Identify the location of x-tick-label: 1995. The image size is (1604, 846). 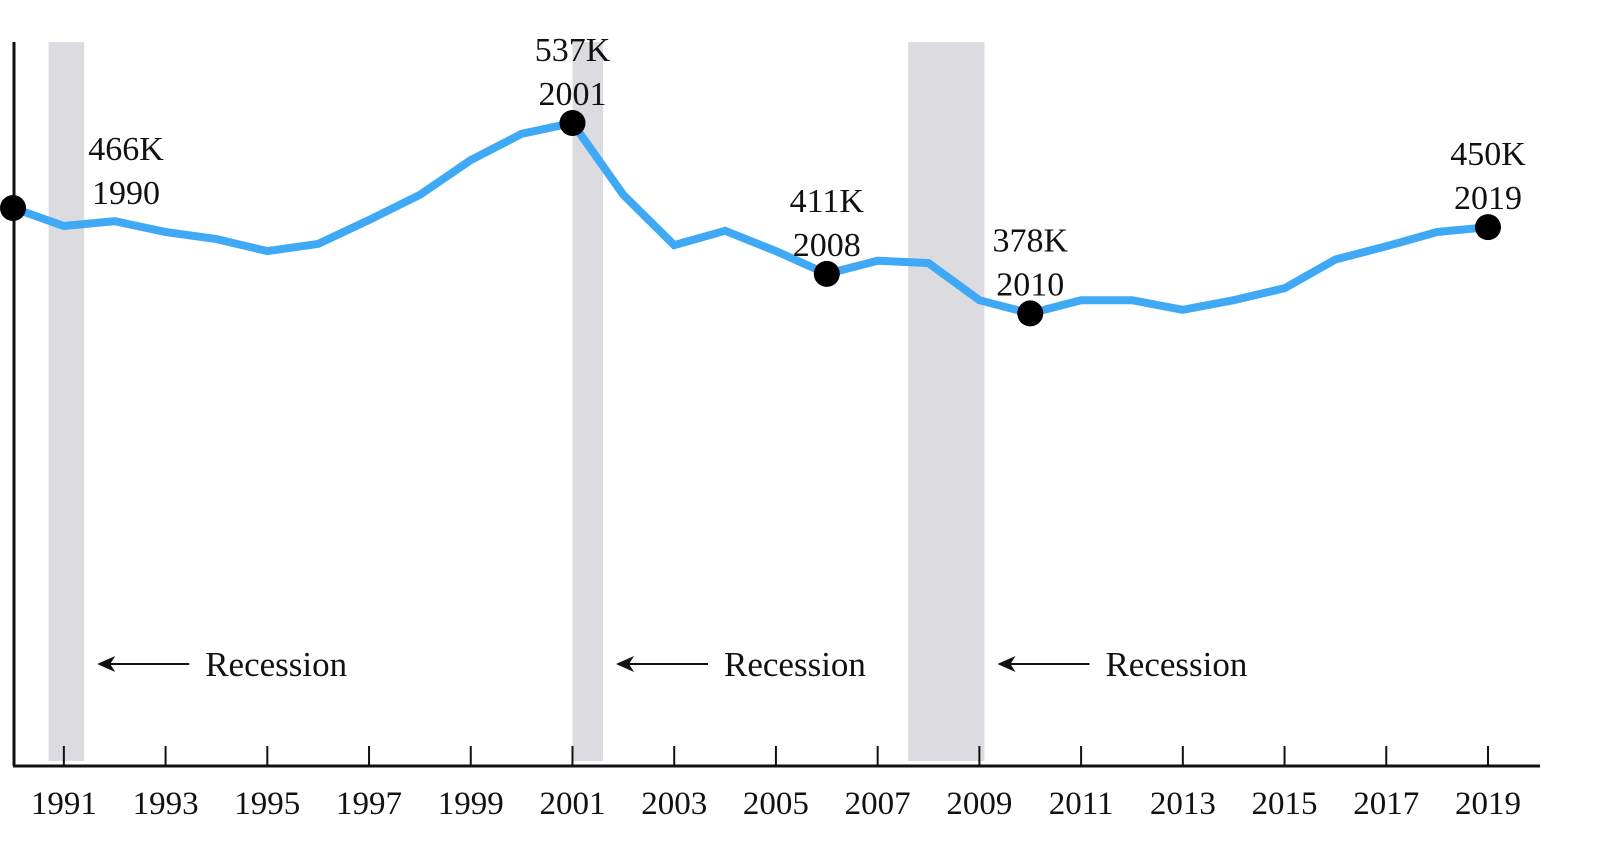
(267, 804).